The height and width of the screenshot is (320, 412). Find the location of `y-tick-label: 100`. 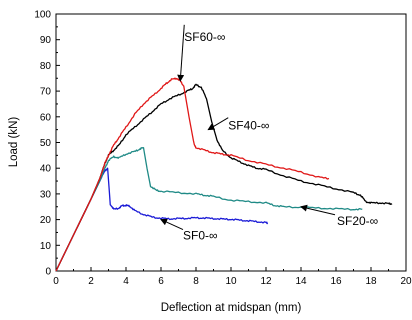

y-tick-label: 100 is located at coordinates (42, 15).